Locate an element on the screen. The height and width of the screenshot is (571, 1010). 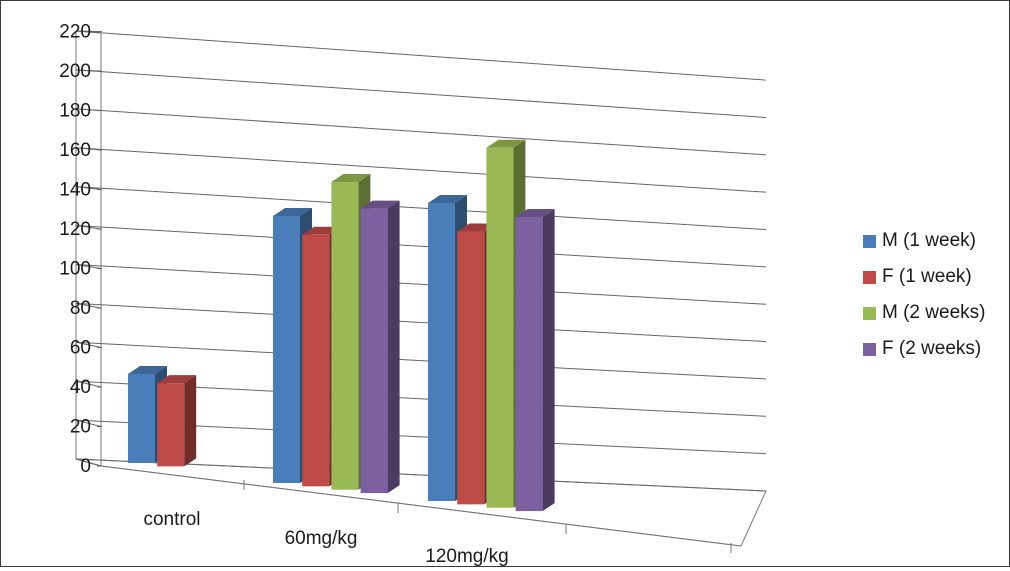
floor is located at coordinates (421, 502).